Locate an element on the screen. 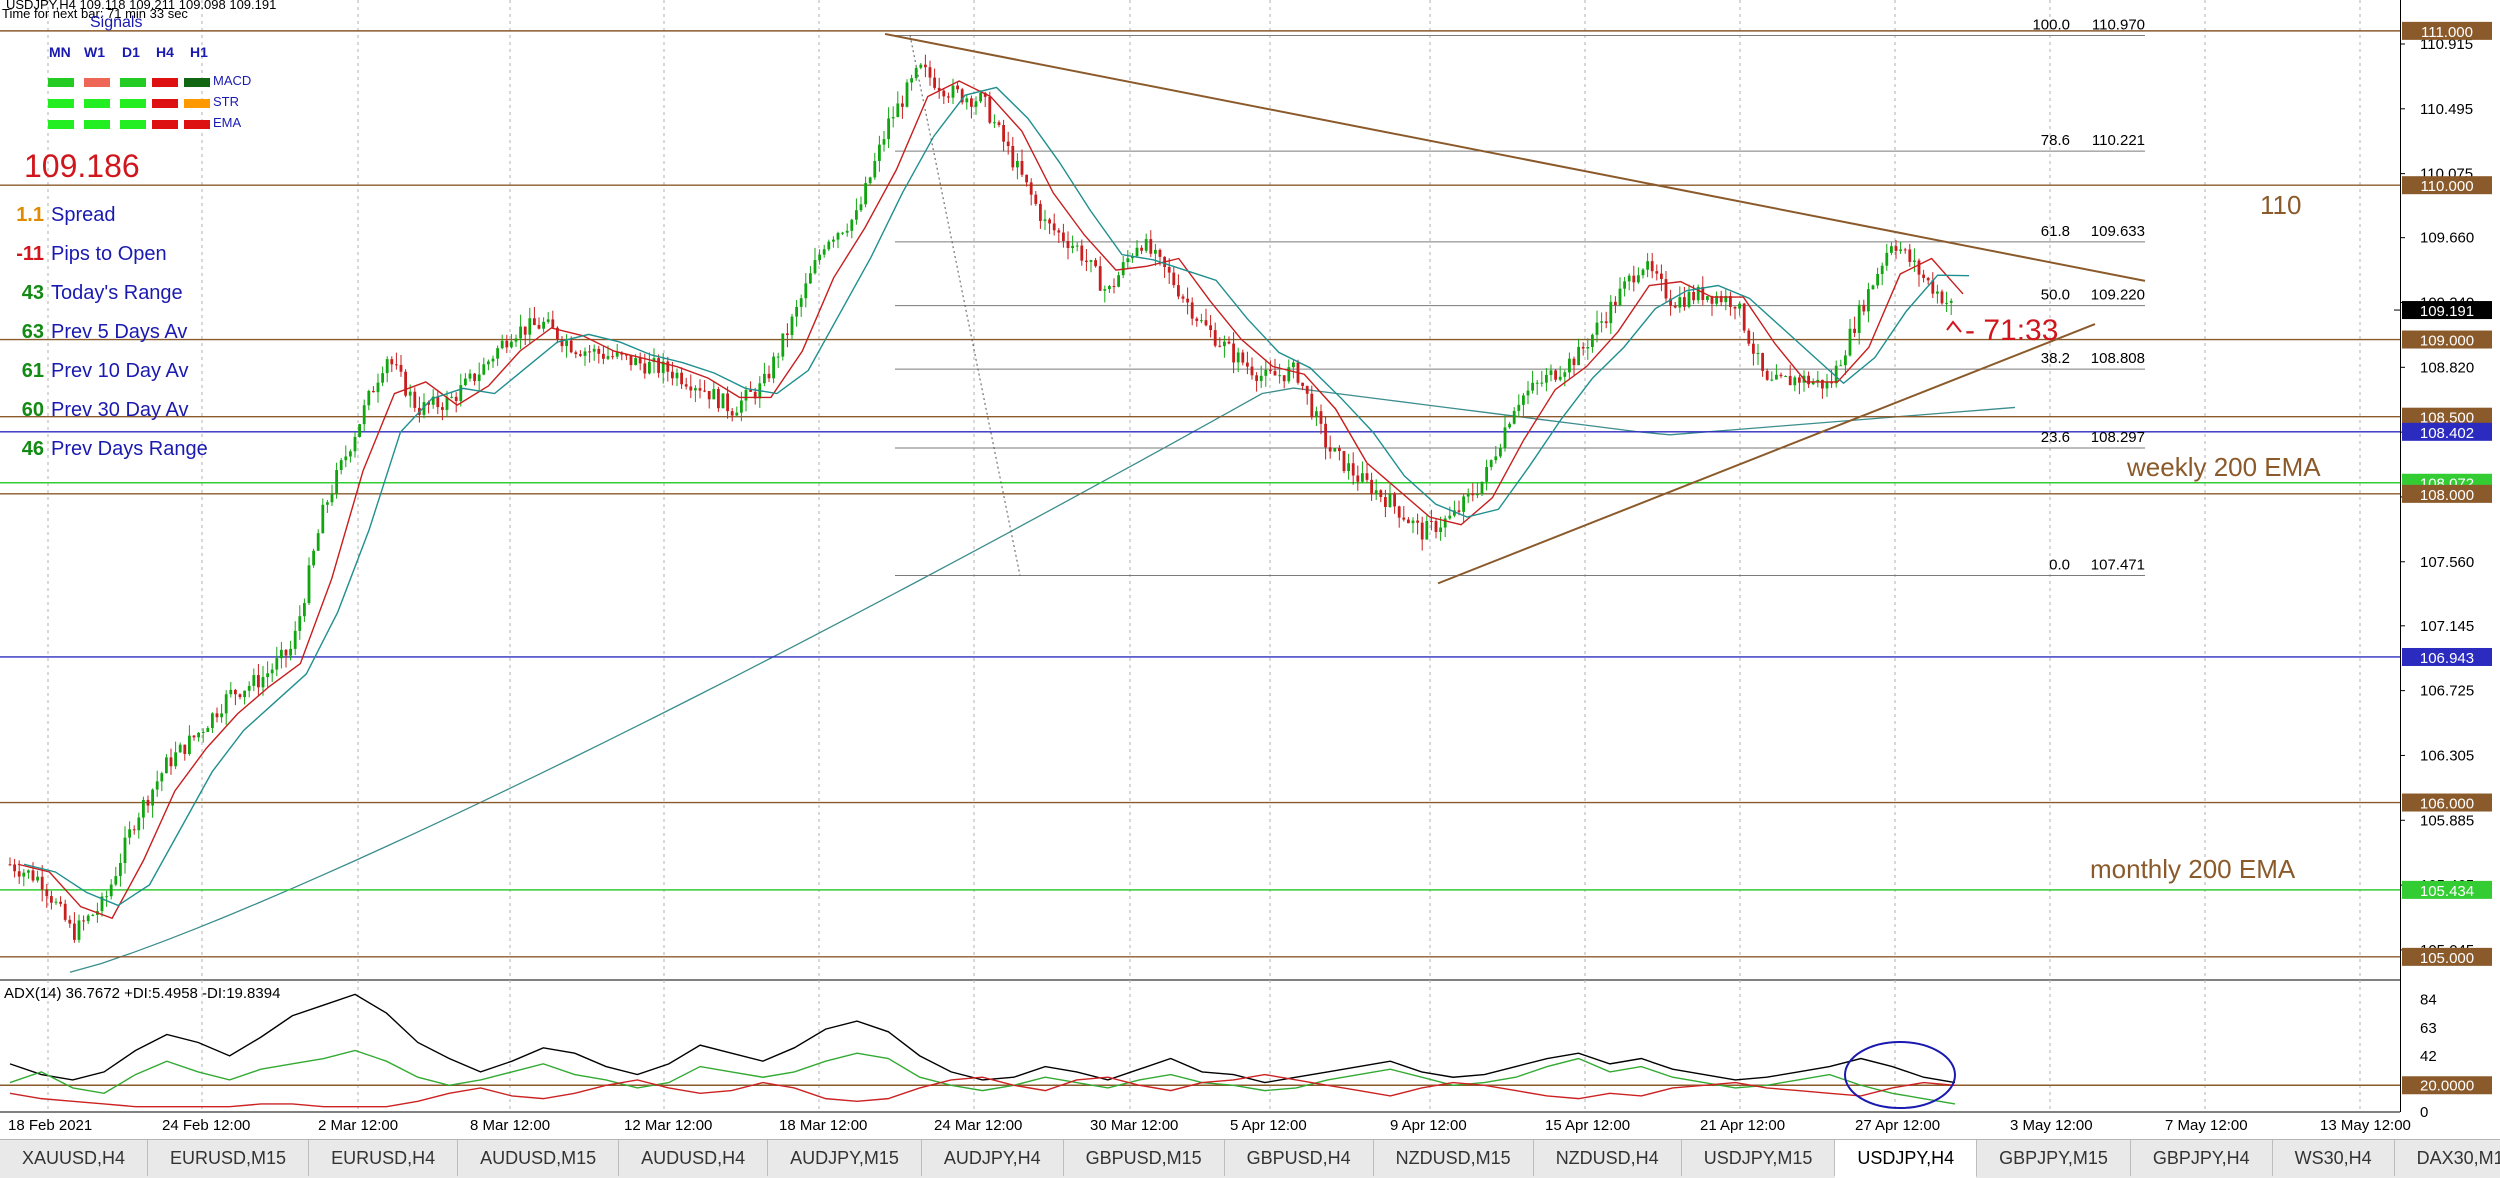 This screenshot has width=2500, height=1178. annotation-110: 110 is located at coordinates (2280, 205).